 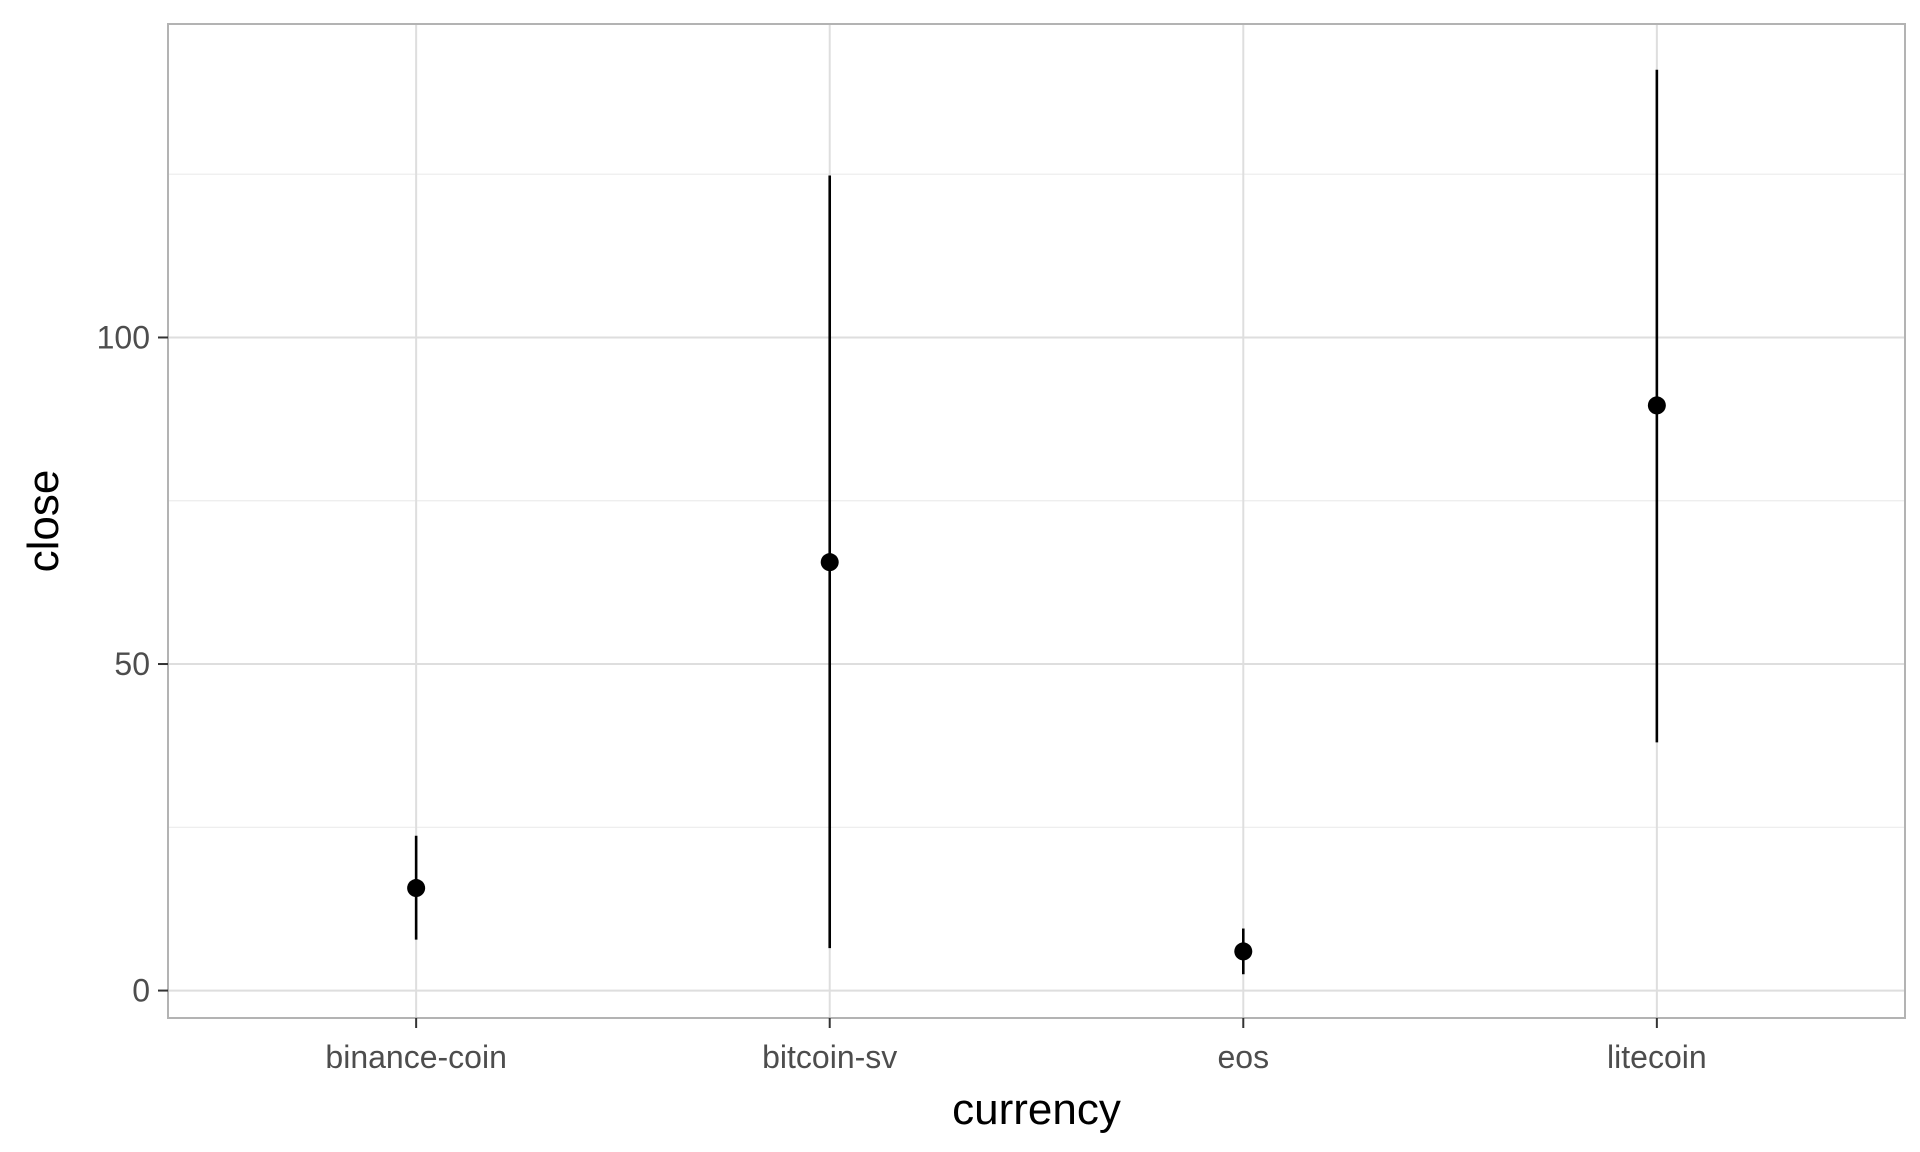 I want to click on y-axis-title: close, so click(x=43, y=521).